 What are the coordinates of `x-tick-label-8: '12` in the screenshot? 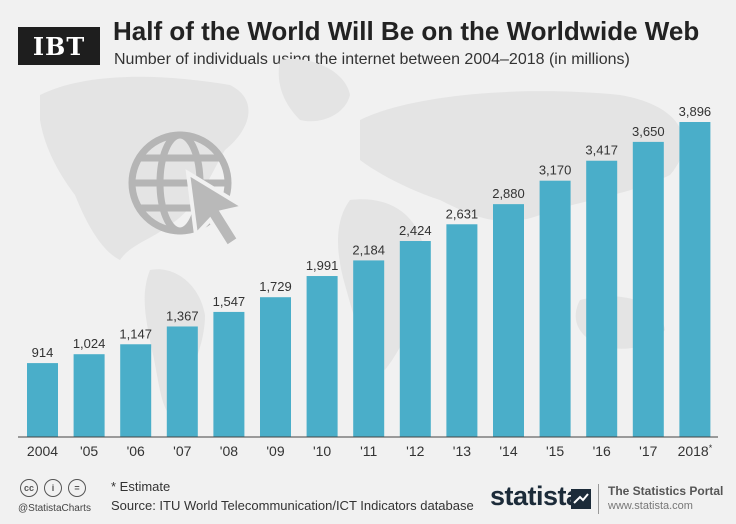 It's located at (415, 451).